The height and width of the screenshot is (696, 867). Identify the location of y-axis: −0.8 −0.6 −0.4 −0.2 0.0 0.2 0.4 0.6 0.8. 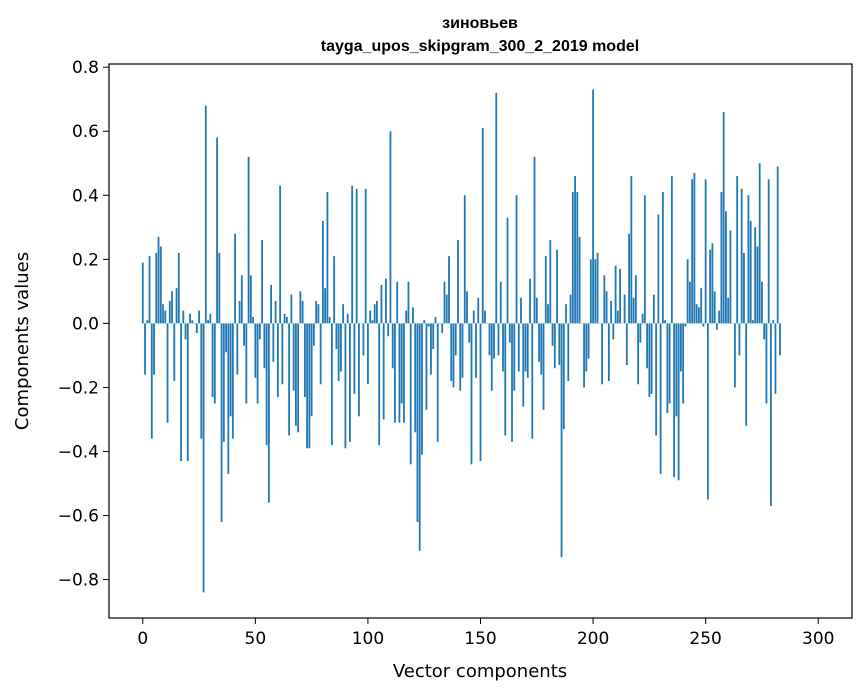
(83, 324).